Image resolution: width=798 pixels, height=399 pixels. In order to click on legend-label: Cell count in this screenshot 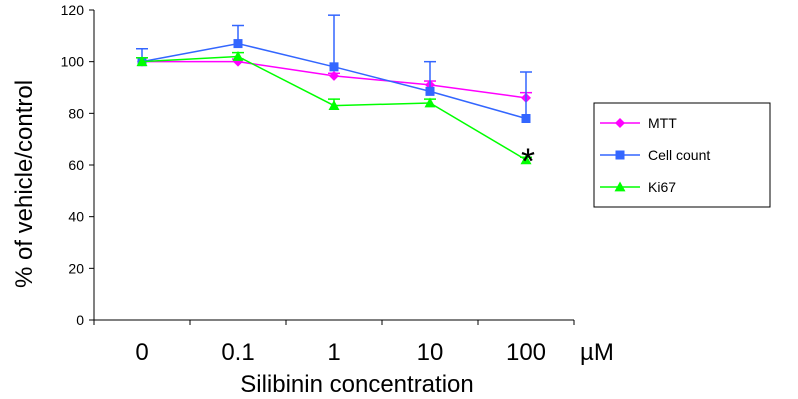, I will do `click(679, 155)`.